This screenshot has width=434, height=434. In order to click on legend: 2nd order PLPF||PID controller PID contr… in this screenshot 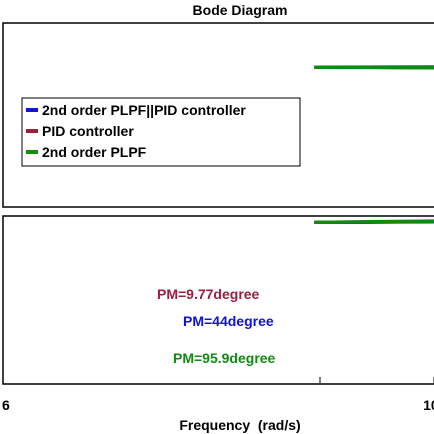, I will do `click(161, 132)`.